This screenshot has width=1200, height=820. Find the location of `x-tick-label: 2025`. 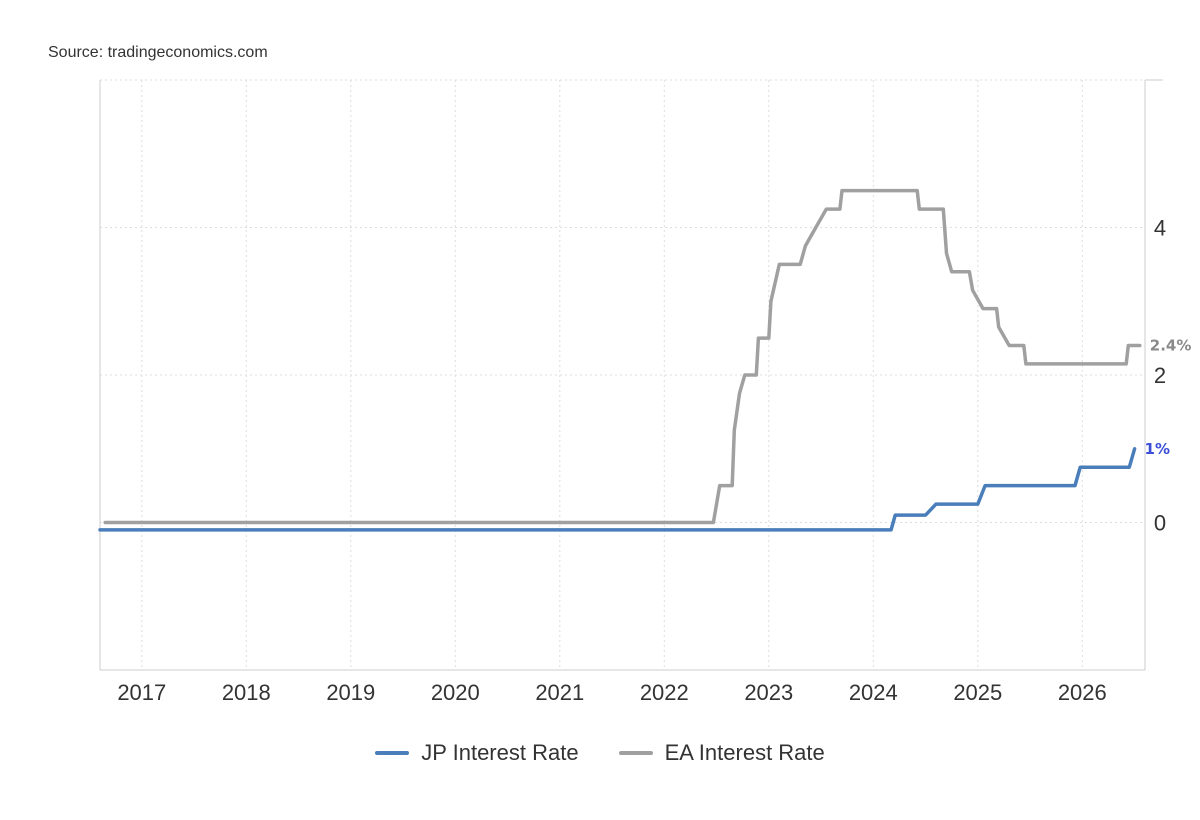

x-tick-label: 2025 is located at coordinates (977, 692).